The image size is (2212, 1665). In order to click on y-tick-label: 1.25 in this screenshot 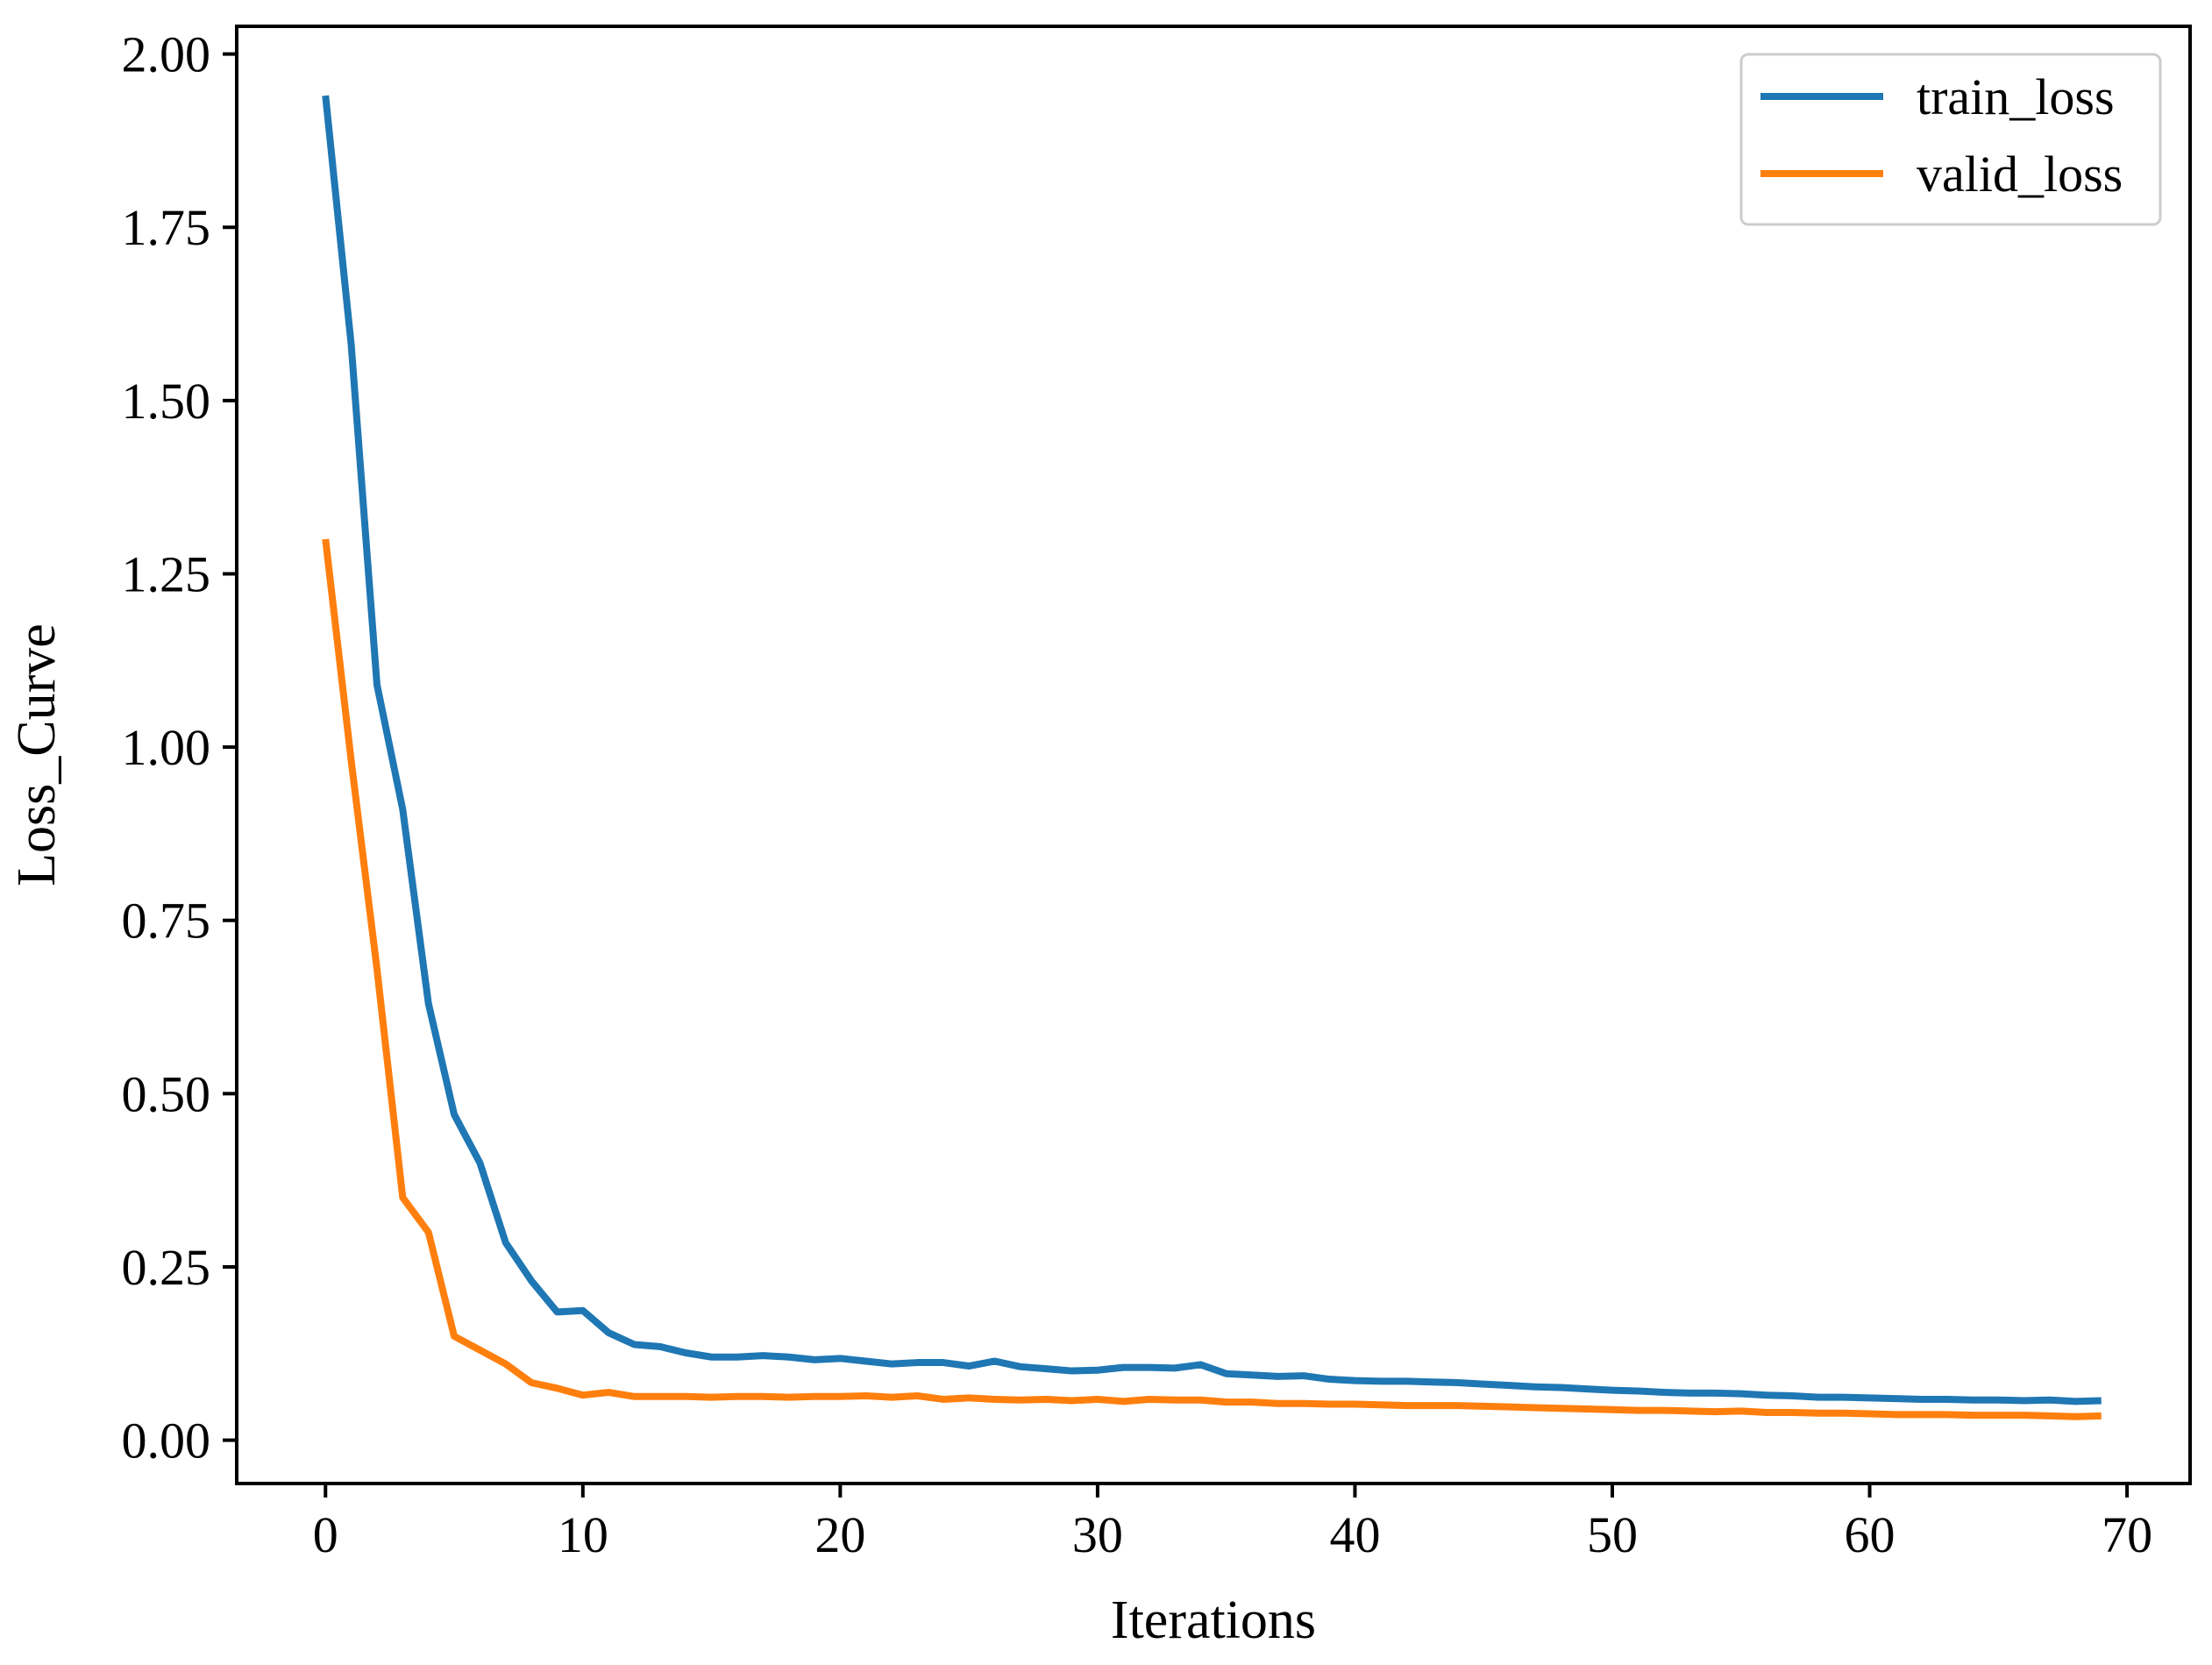, I will do `click(166, 573)`.